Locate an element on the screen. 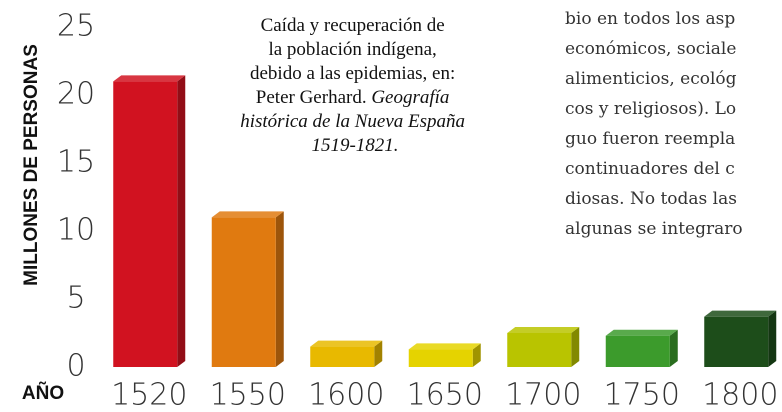 Image resolution: width=782 pixels, height=412 pixels. body-line: cos y religiosos). Lo is located at coordinates (650, 109).